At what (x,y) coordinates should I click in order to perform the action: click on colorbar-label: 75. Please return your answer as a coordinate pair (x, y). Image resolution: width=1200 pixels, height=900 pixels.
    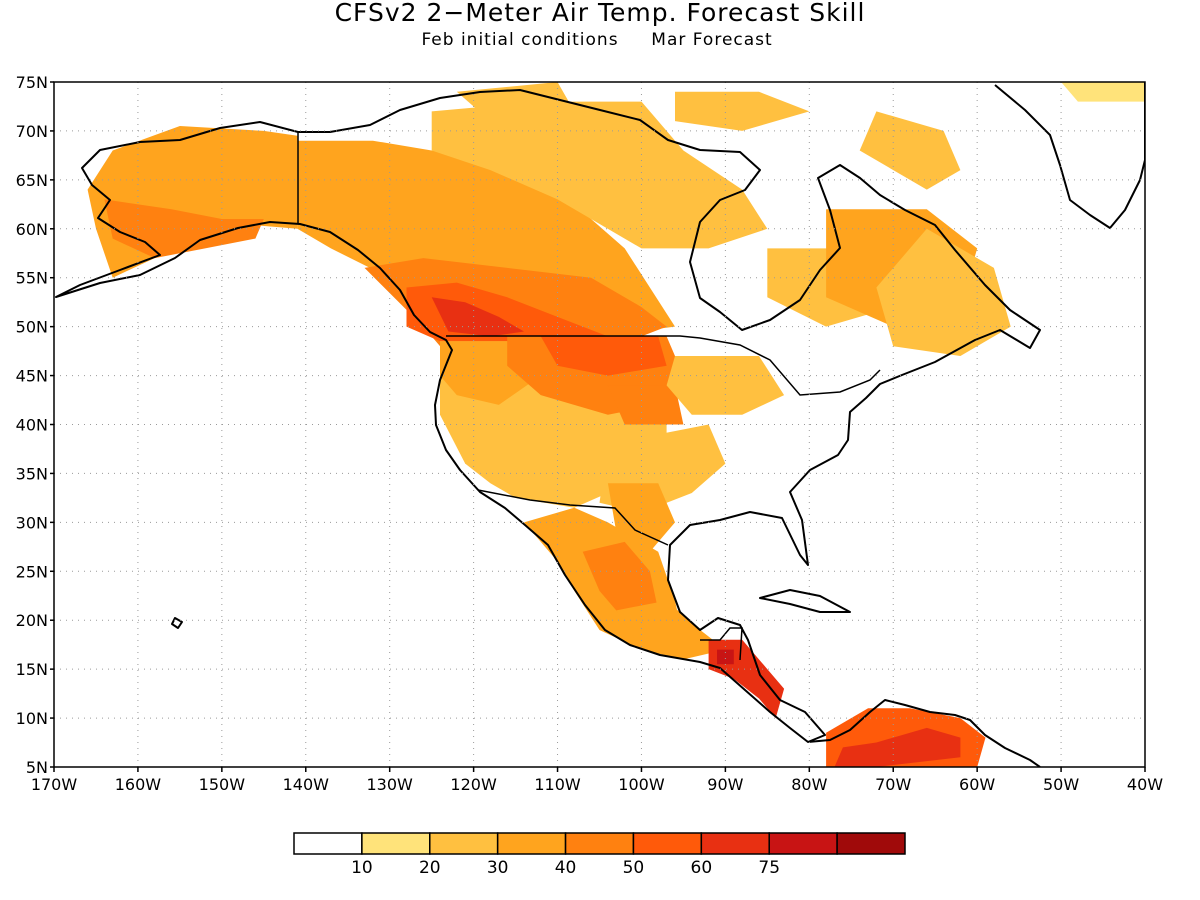
    Looking at the image, I should click on (769, 868).